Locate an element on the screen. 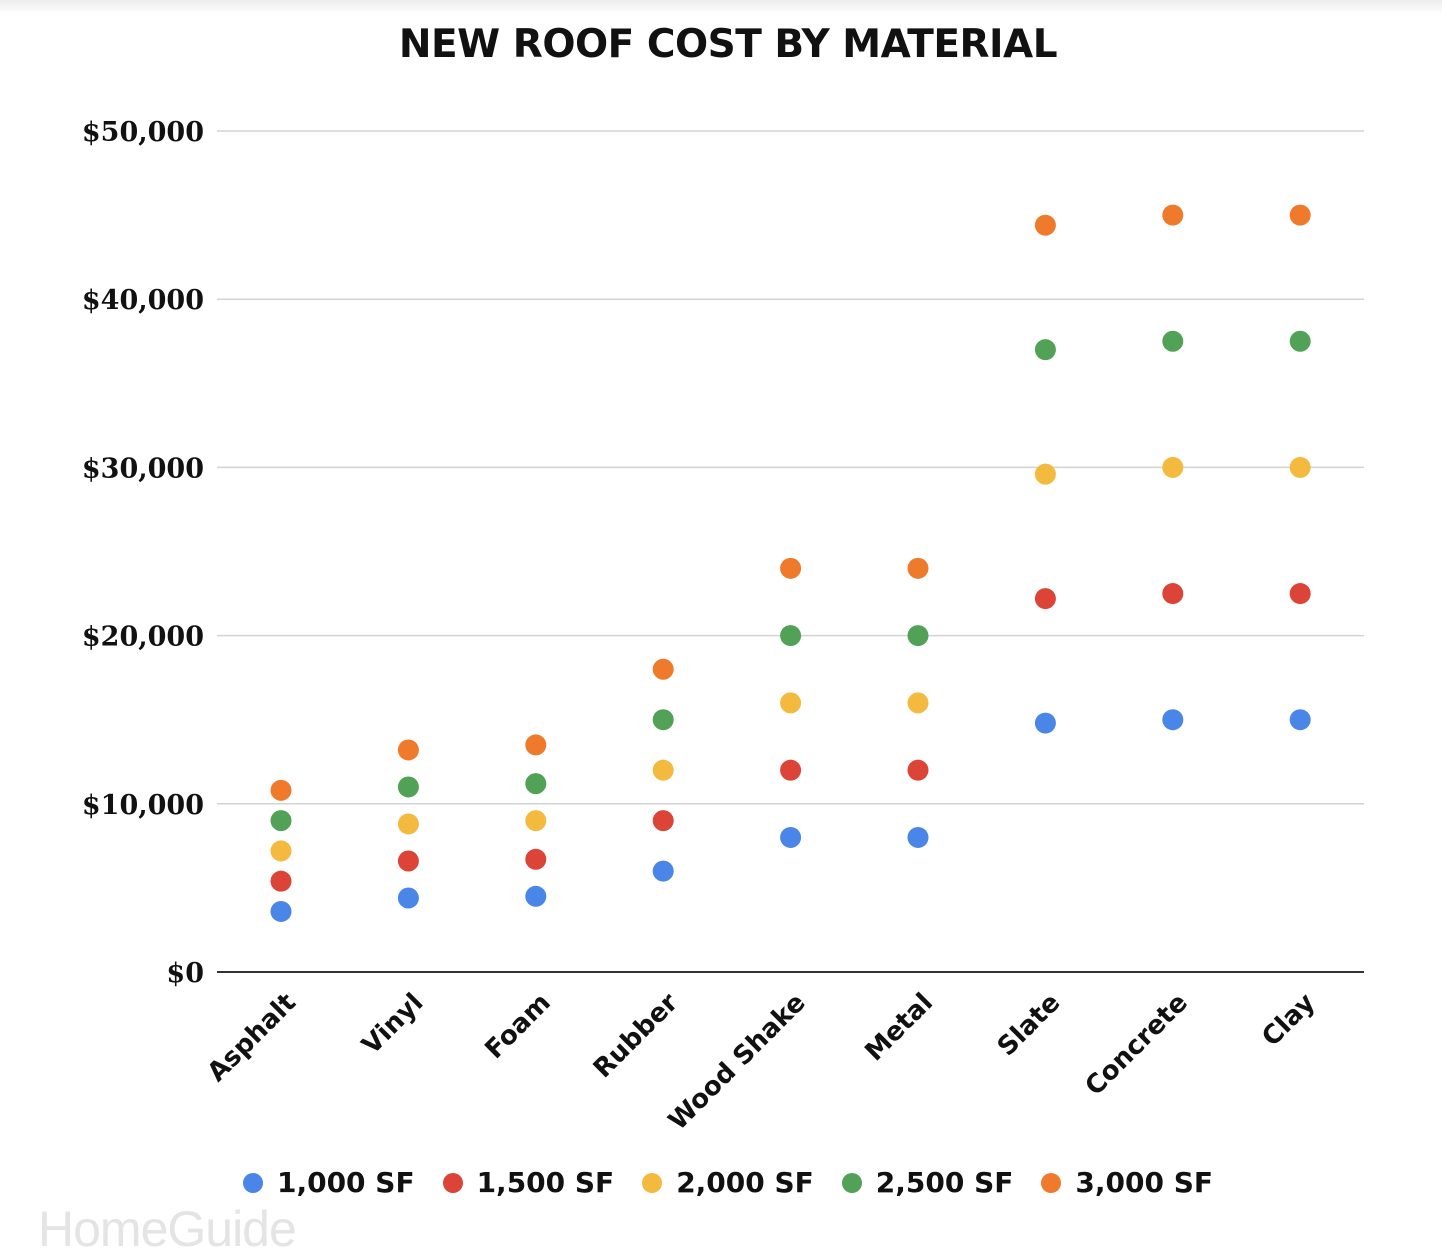  legend-item: 3,000 SF is located at coordinates (1127, 1182).